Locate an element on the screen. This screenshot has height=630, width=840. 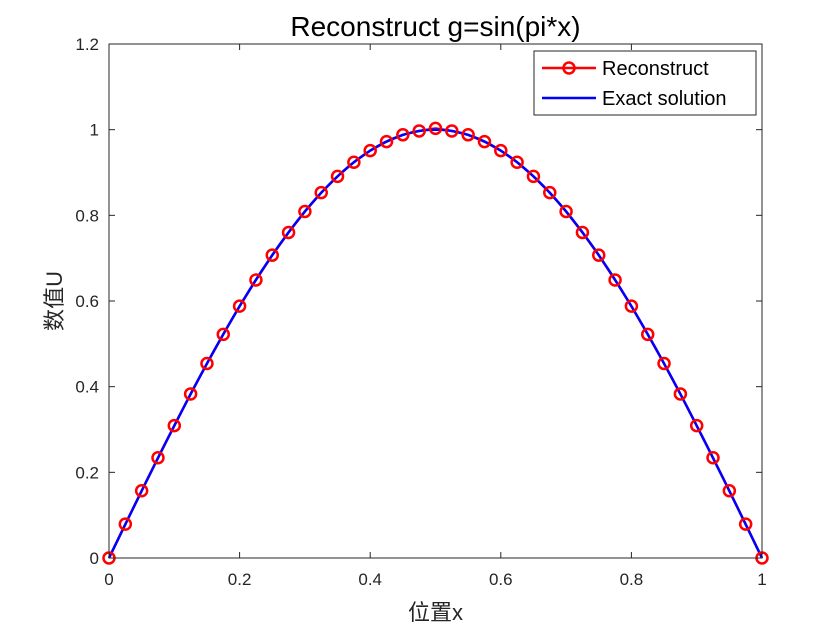
x-tick-label: 0.2 is located at coordinates (240, 579).